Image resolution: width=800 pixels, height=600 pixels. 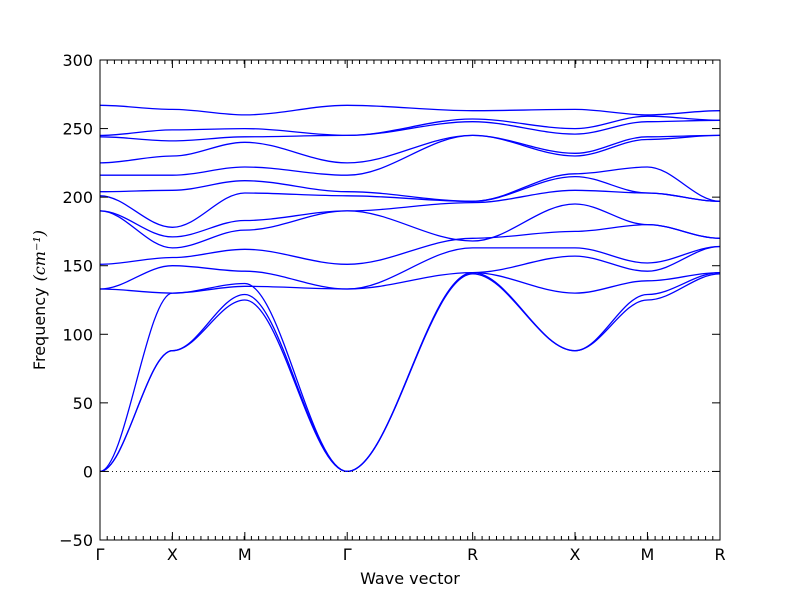 I want to click on y-tick-label: 250, so click(x=77, y=129).